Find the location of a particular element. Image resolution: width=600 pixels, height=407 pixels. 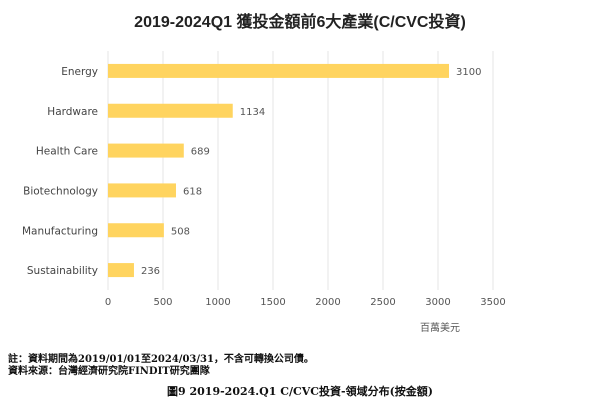

x-axis-ticks: 0 500 1000 1500 2000 2500 3000 3500 is located at coordinates (305, 302).